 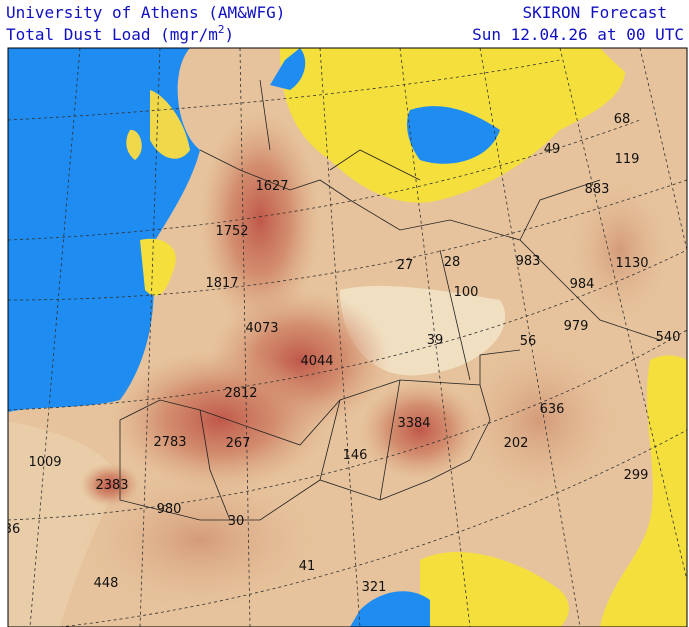 I want to click on map-label: 2812, so click(x=240, y=393).